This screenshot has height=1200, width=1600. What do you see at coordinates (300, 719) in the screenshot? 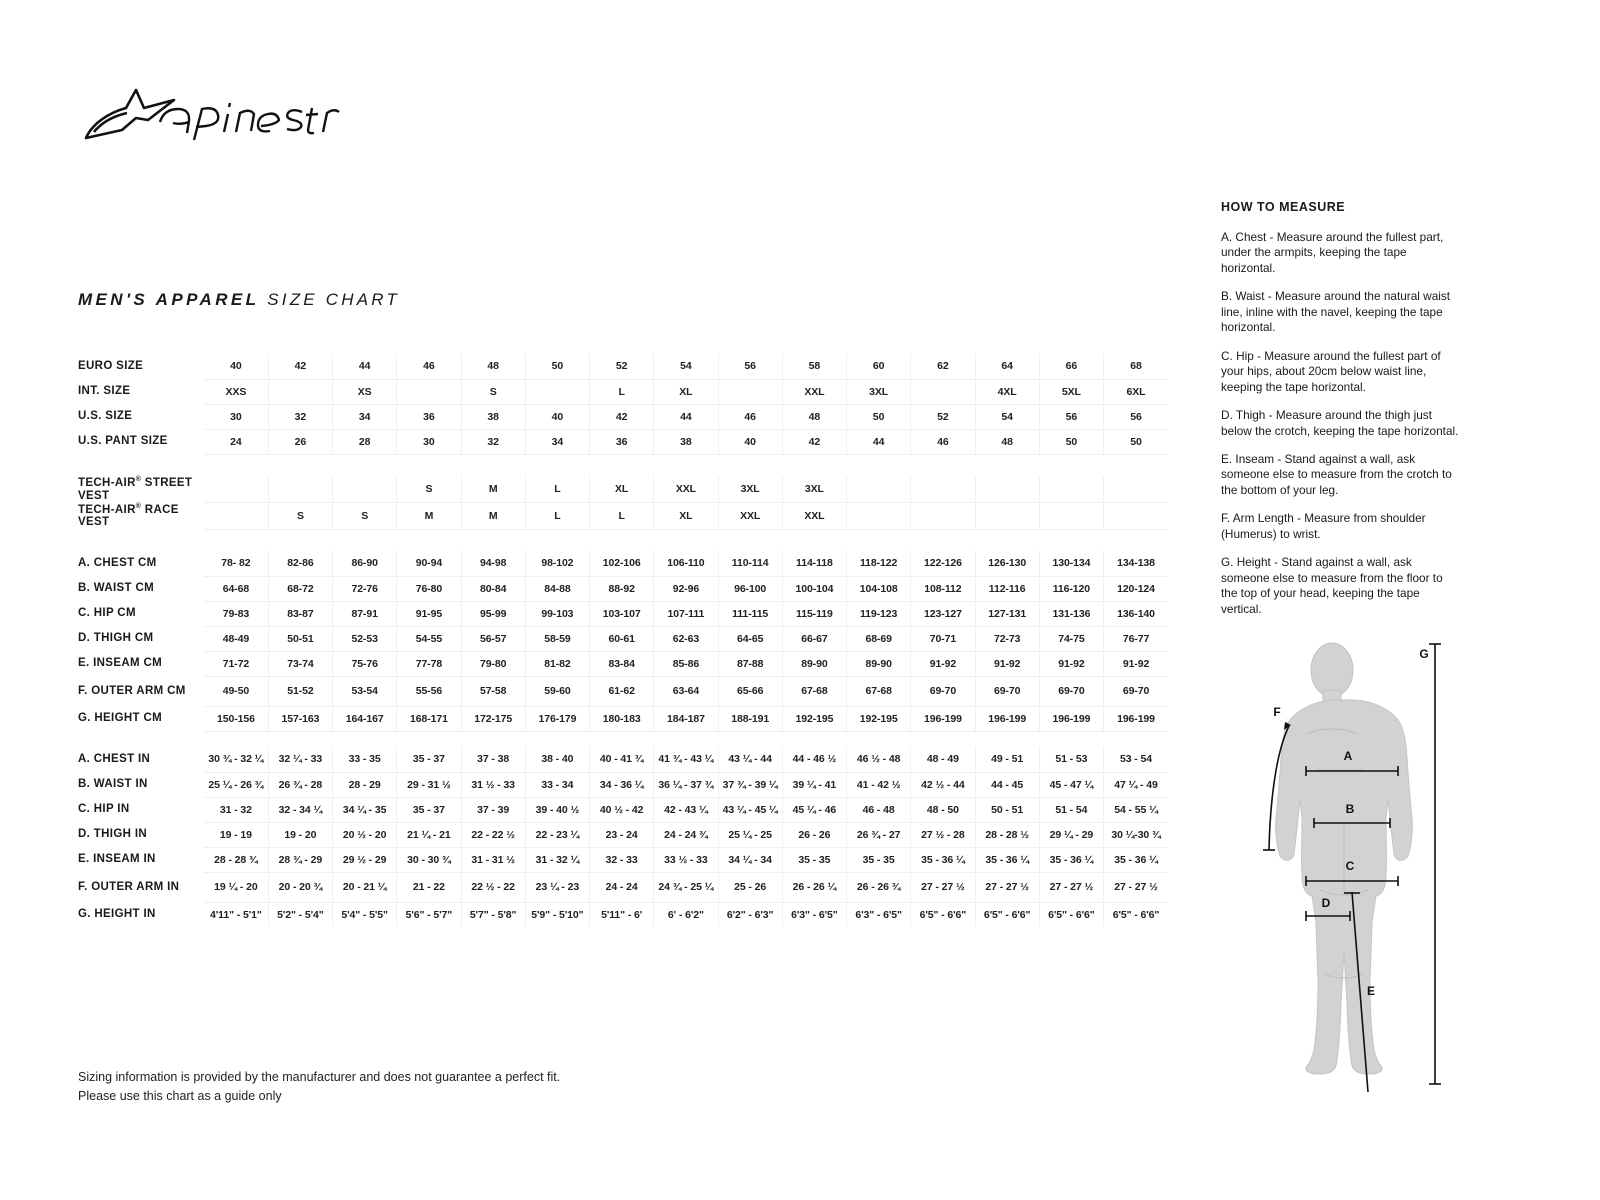
I see `cell-height_cm-1: 157-163` at bounding box center [300, 719].